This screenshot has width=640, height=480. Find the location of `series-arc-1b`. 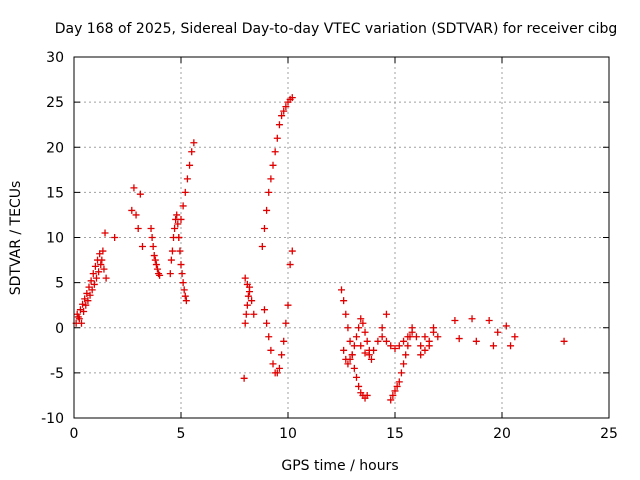

series-arc-1b is located at coordinates (91, 278).